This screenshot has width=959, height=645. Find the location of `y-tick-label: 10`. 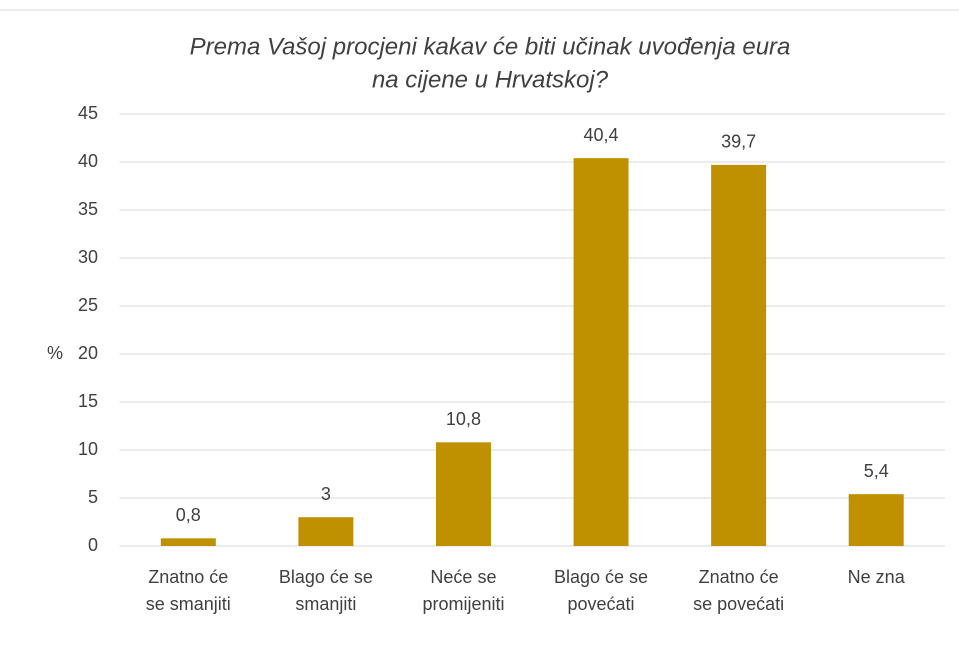

y-tick-label: 10 is located at coordinates (88, 449).